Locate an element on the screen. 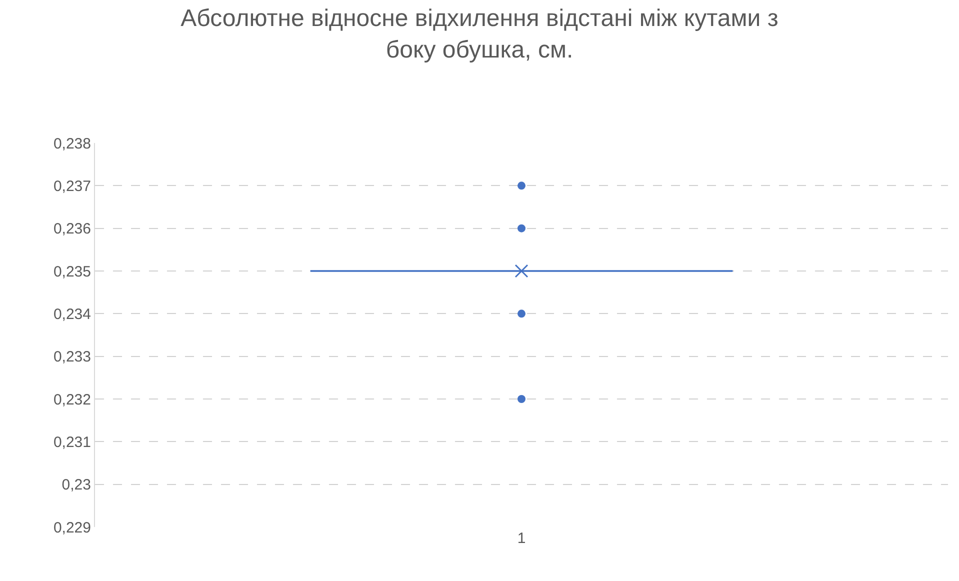  x-tick-label: 1 is located at coordinates (521, 538).